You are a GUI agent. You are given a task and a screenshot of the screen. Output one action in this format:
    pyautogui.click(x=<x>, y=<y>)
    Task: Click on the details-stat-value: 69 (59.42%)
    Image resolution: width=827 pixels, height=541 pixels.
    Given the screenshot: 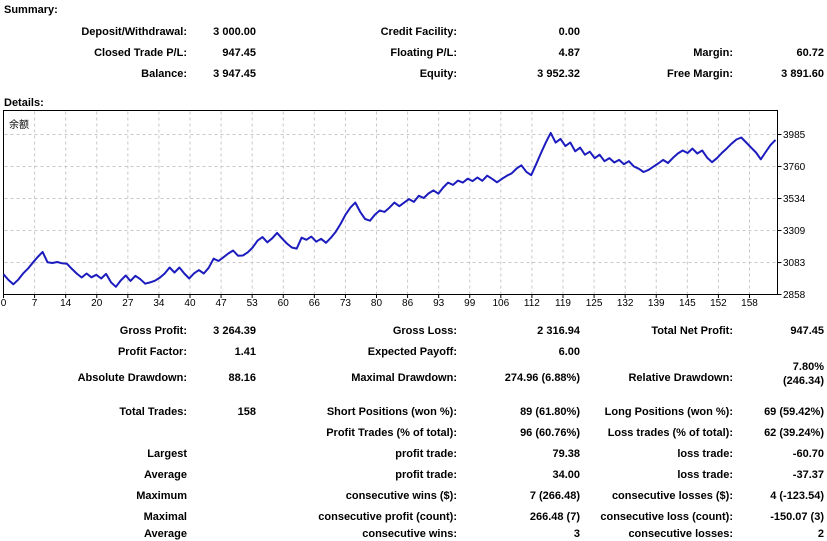 What is the action you would take?
    pyautogui.click(x=794, y=412)
    